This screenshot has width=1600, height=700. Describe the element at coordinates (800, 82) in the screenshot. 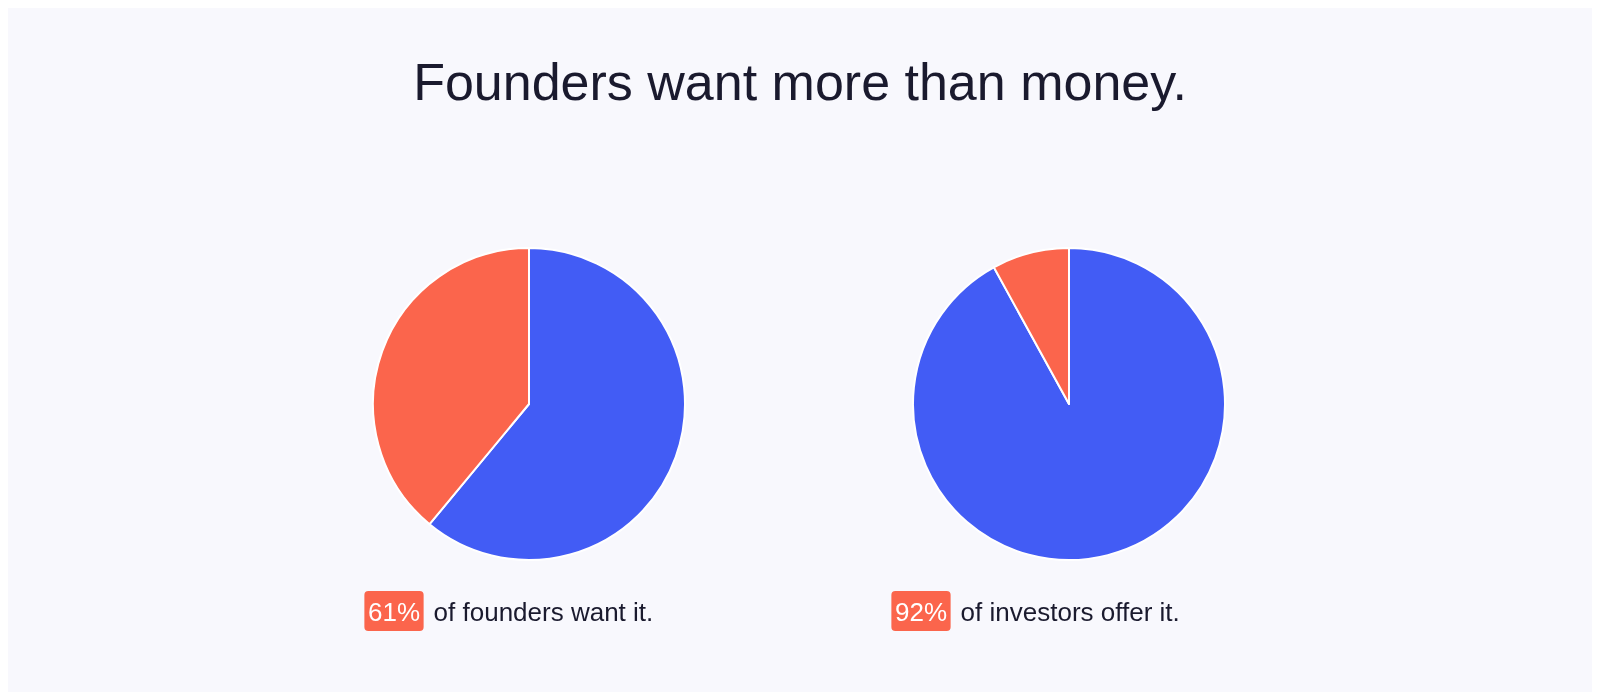

I see `text: Founders want more than money.` at that location.